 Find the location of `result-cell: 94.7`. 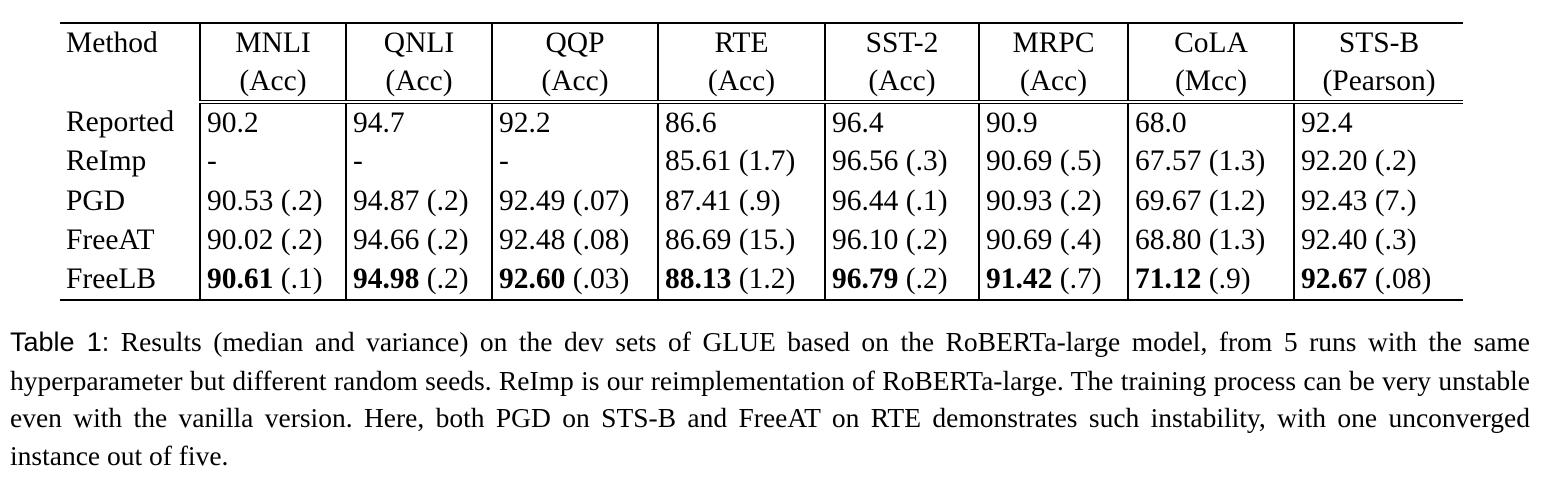

result-cell: 94.7 is located at coordinates (418, 122).